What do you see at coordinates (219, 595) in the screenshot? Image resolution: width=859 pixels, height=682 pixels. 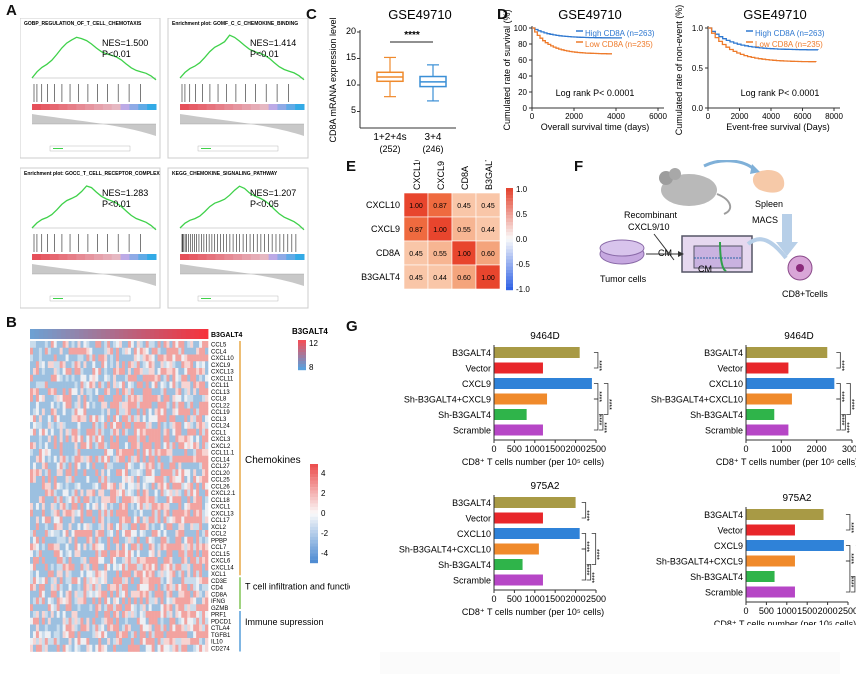 I see `gene-label: CD8A` at bounding box center [219, 595].